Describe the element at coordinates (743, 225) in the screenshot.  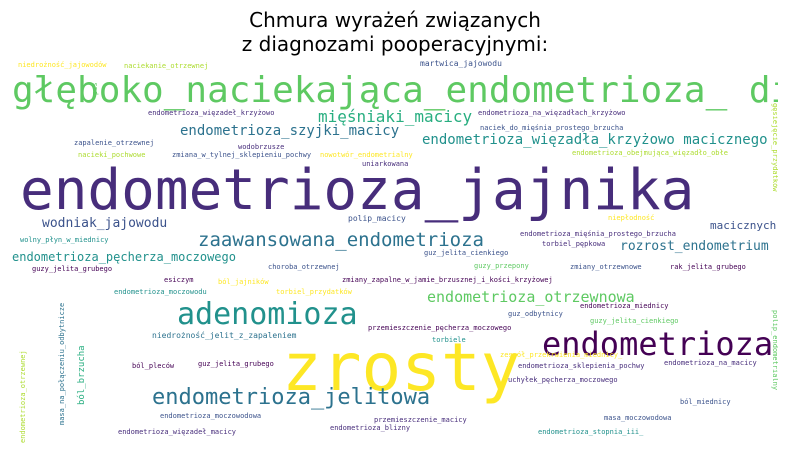
I see `word: macicznych` at that location.